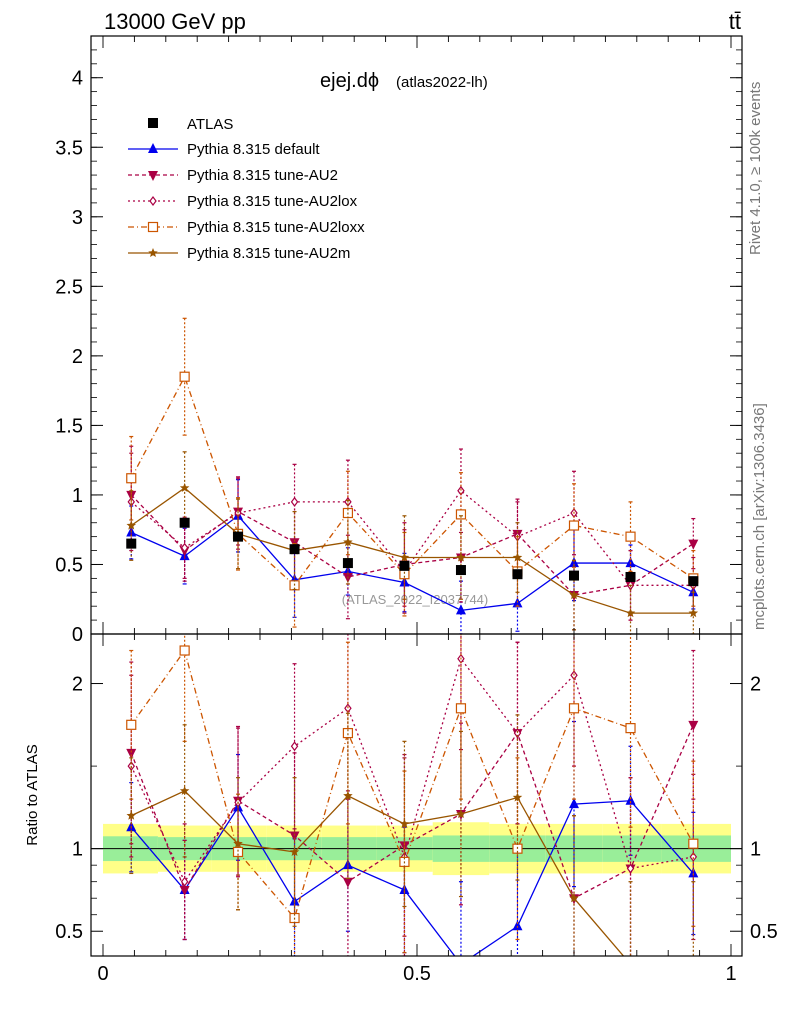  Describe the element at coordinates (69, 287) in the screenshot. I see `main-ytick-label: 2.5` at that location.